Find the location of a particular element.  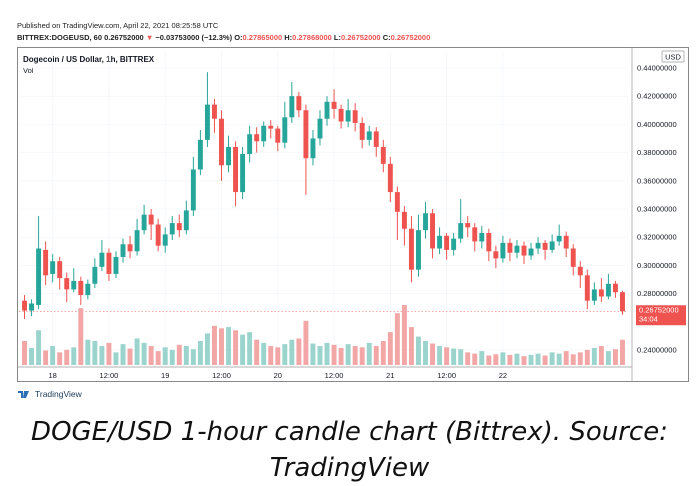

last-price-tag-countdown: 34:04 is located at coordinates (648, 319).